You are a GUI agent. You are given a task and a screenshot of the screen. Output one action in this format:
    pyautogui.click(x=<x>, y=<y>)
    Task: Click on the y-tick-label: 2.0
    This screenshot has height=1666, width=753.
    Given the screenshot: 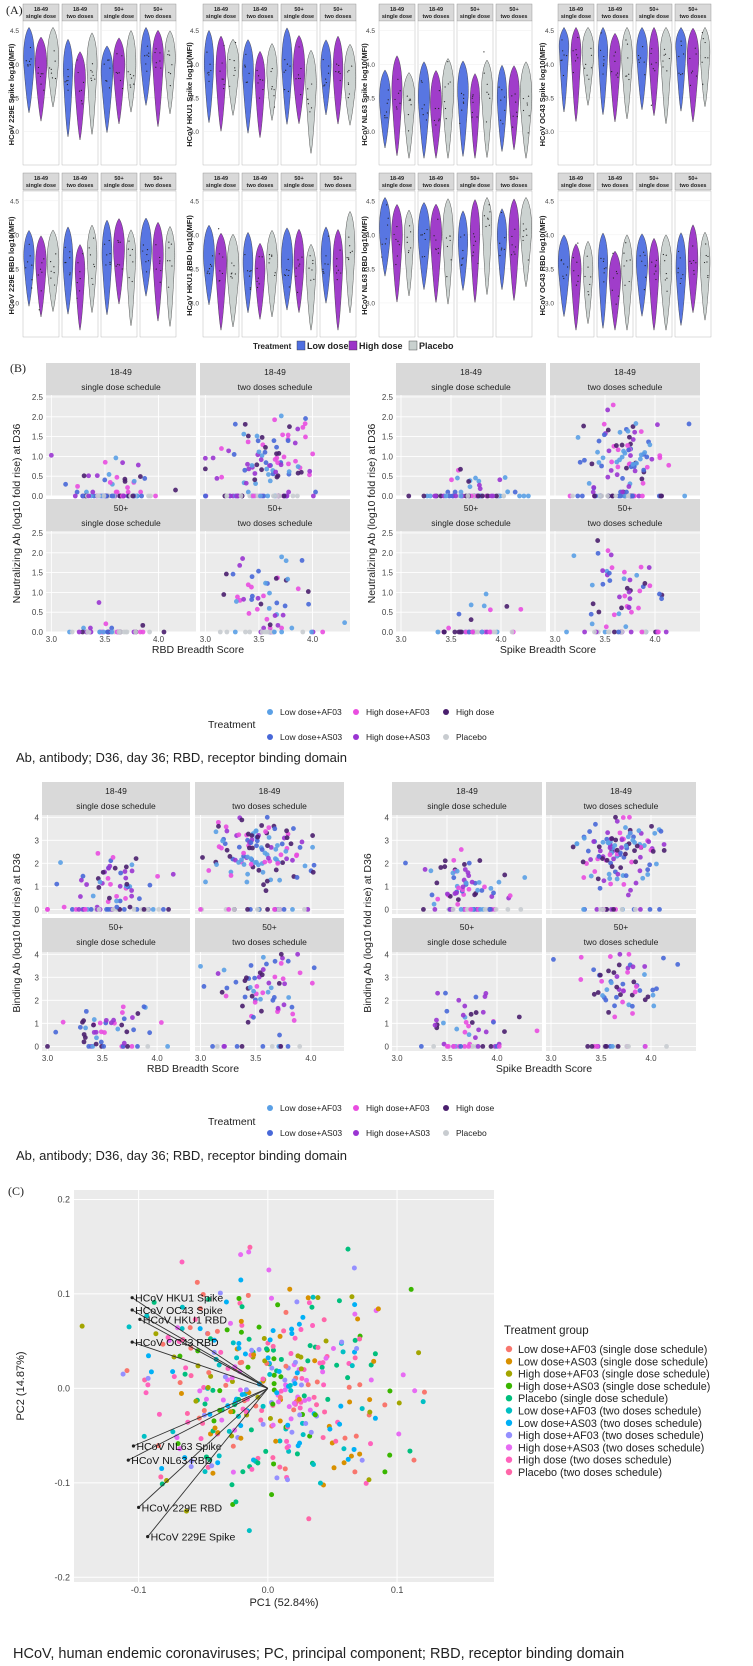 What is the action you would take?
    pyautogui.click(x=388, y=553)
    